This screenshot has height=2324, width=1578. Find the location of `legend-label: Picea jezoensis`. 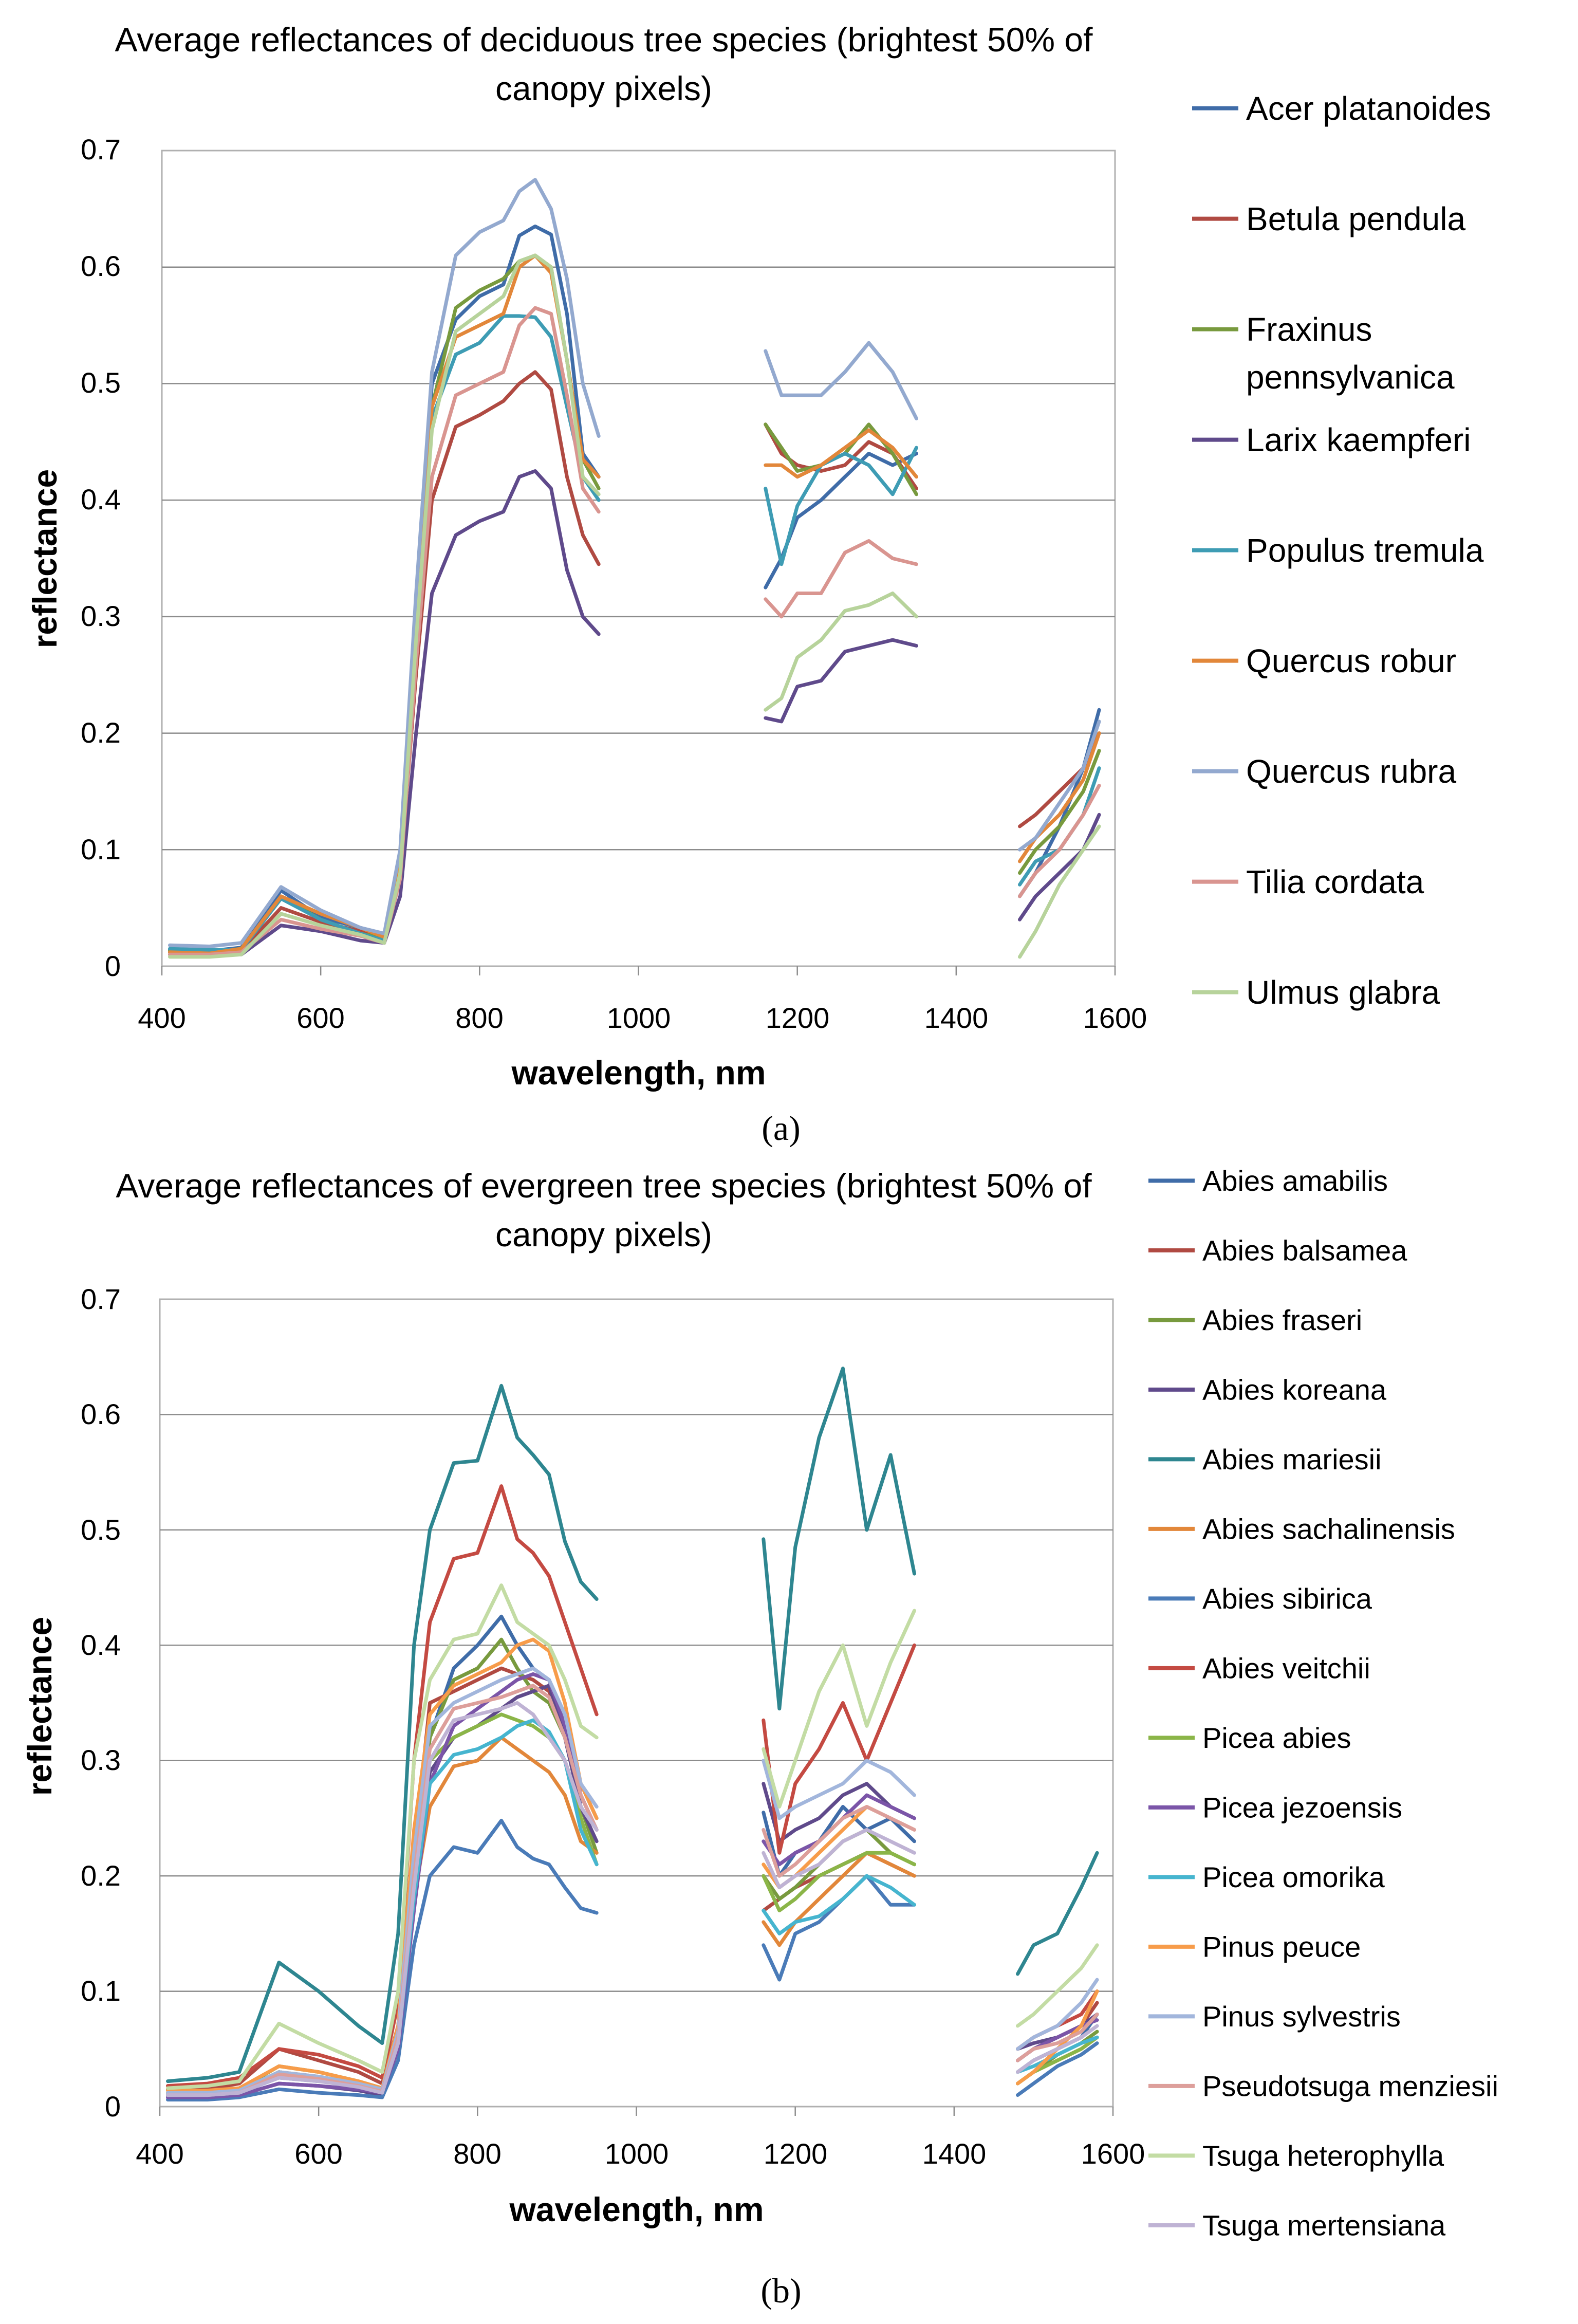

legend-label: Picea jezoensis is located at coordinates (1302, 1808).